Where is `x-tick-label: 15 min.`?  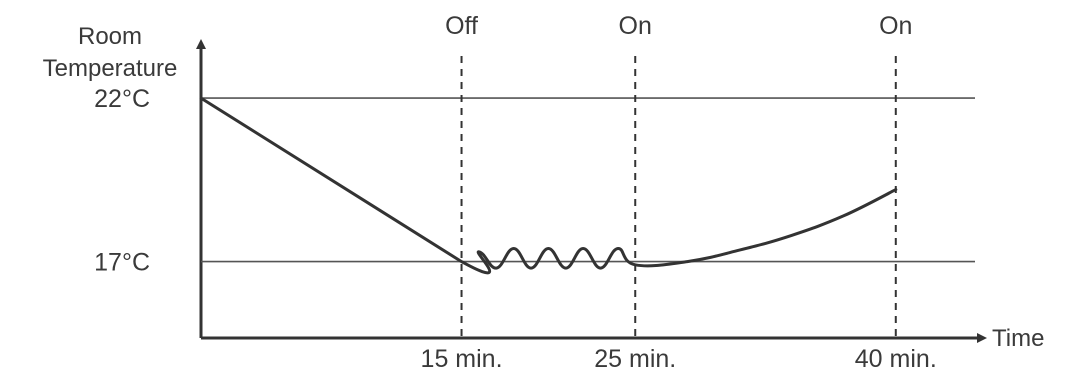
x-tick-label: 15 min. is located at coordinates (462, 359).